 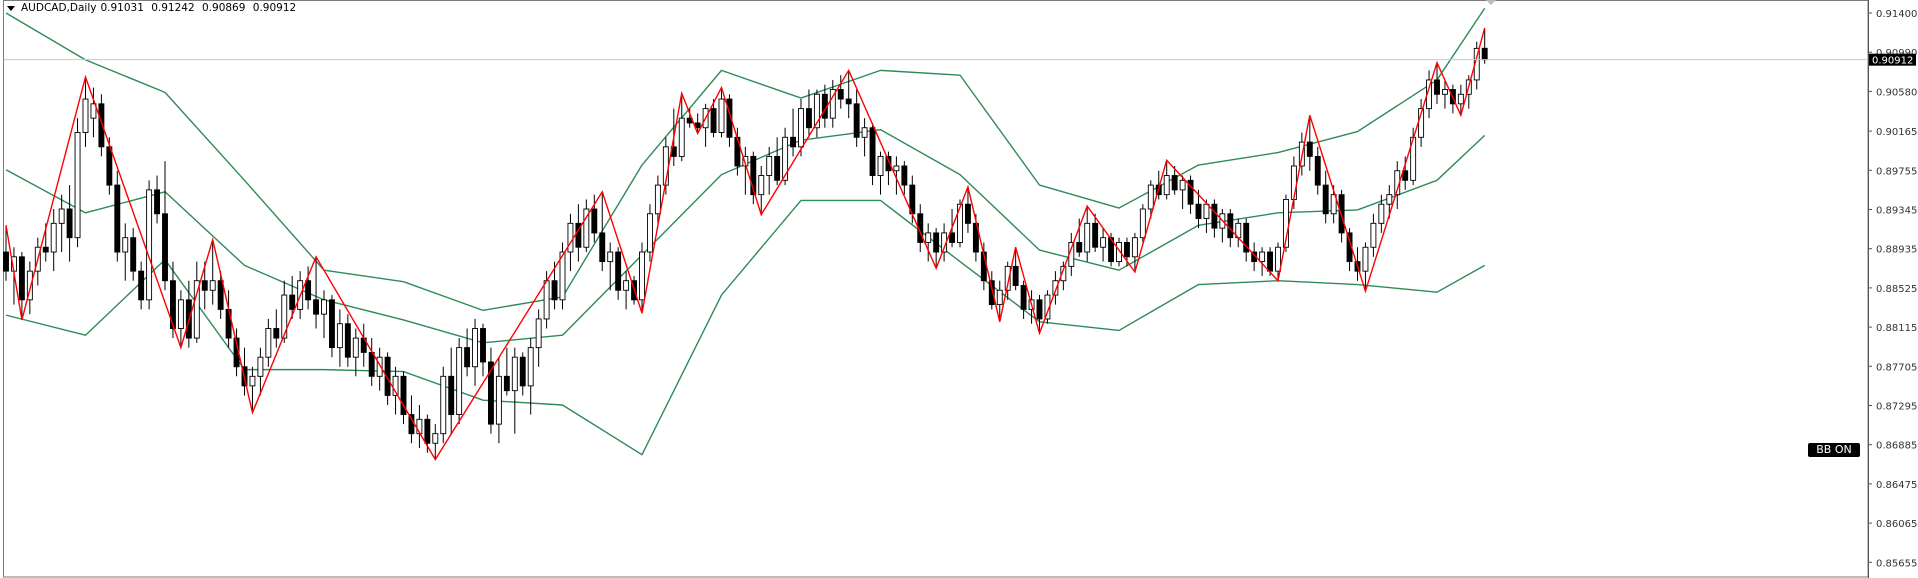 What do you see at coordinates (200, 8) in the screenshot?
I see `ohlc-values: 0.91031 0.91242 0.90869 0.90912` at bounding box center [200, 8].